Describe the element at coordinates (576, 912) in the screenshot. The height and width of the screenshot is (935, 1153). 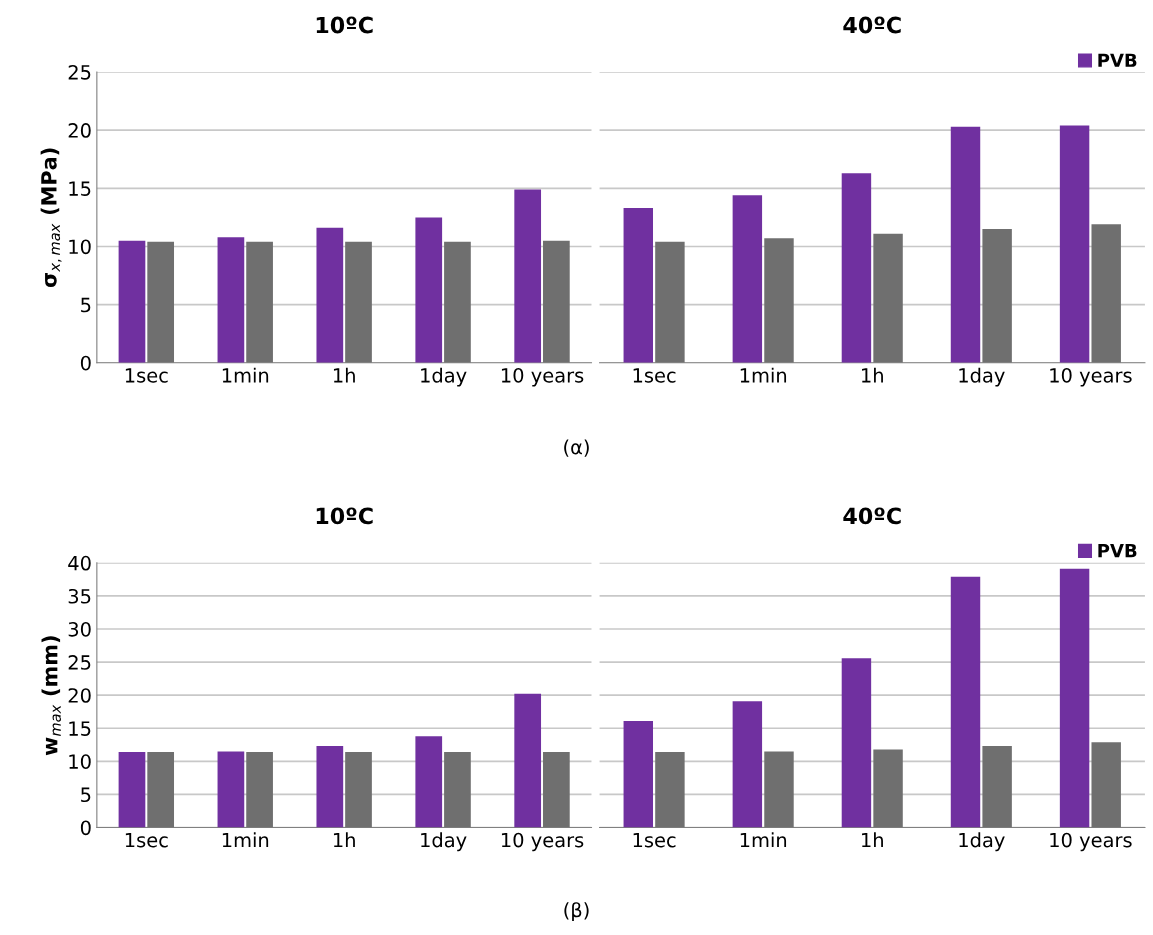
I see `text: (β)` at that location.